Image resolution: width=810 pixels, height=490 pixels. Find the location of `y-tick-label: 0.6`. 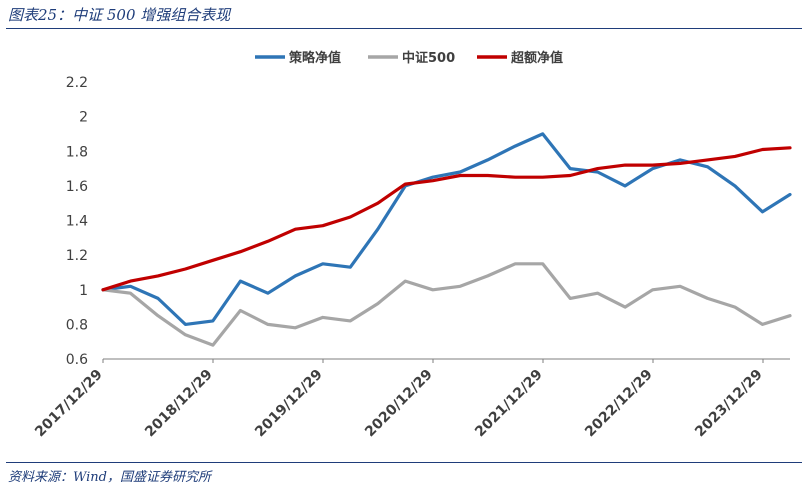

y-tick-label: 0.6 is located at coordinates (77, 360).